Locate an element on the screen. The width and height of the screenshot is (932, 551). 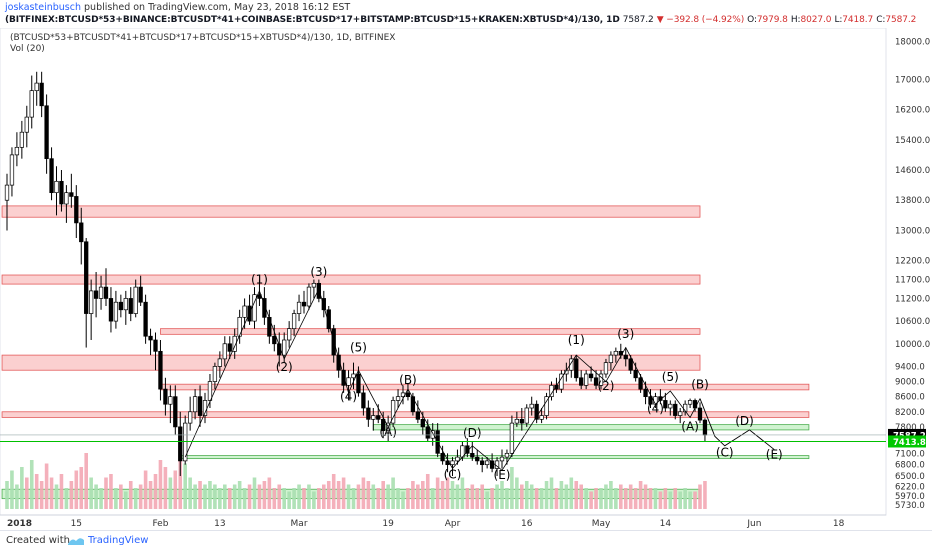
target-price-label: 7413.8 is located at coordinates (909, 443).